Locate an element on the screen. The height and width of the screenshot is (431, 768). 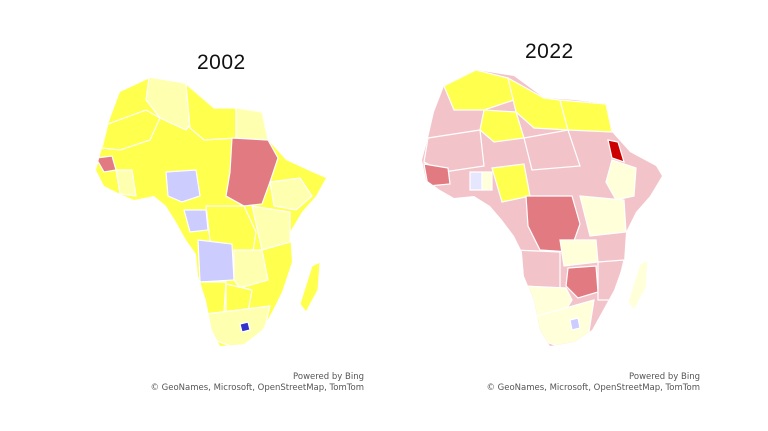
region-south-africa is located at coordinates (238, 326).